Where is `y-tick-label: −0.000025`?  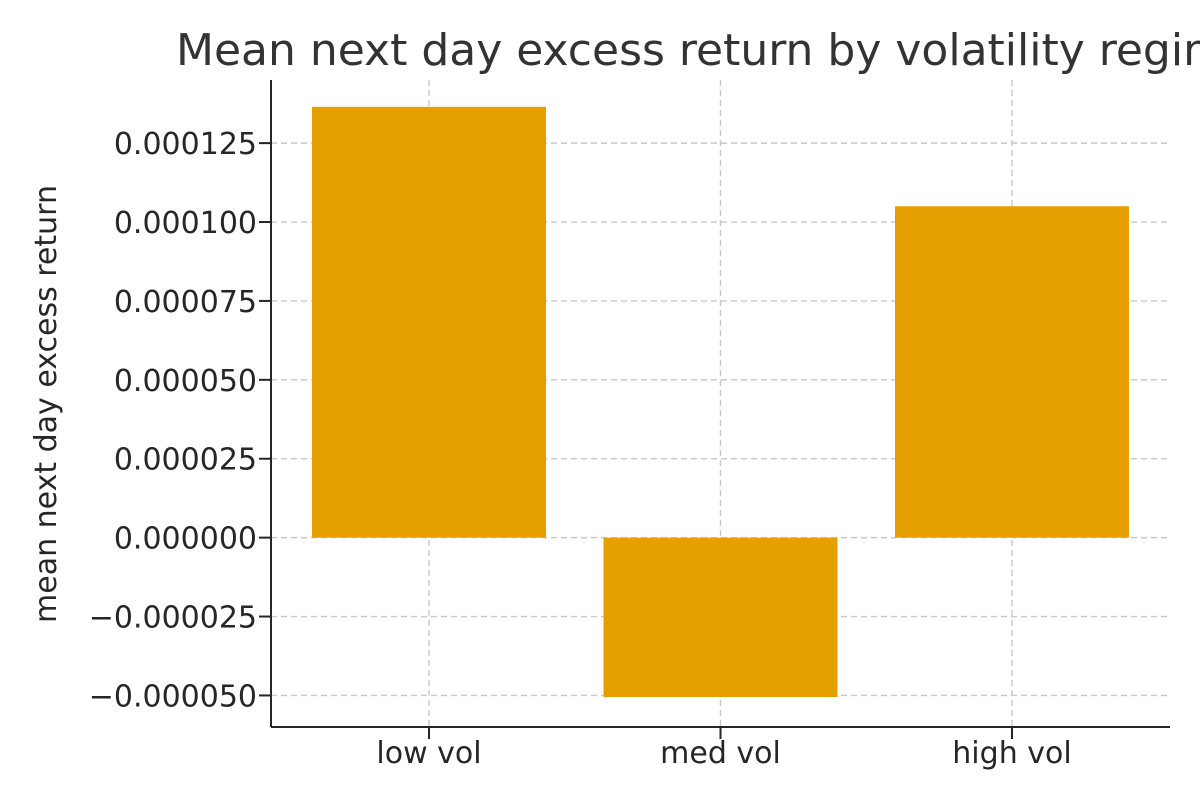
y-tick-label: −0.000025 is located at coordinates (173, 618).